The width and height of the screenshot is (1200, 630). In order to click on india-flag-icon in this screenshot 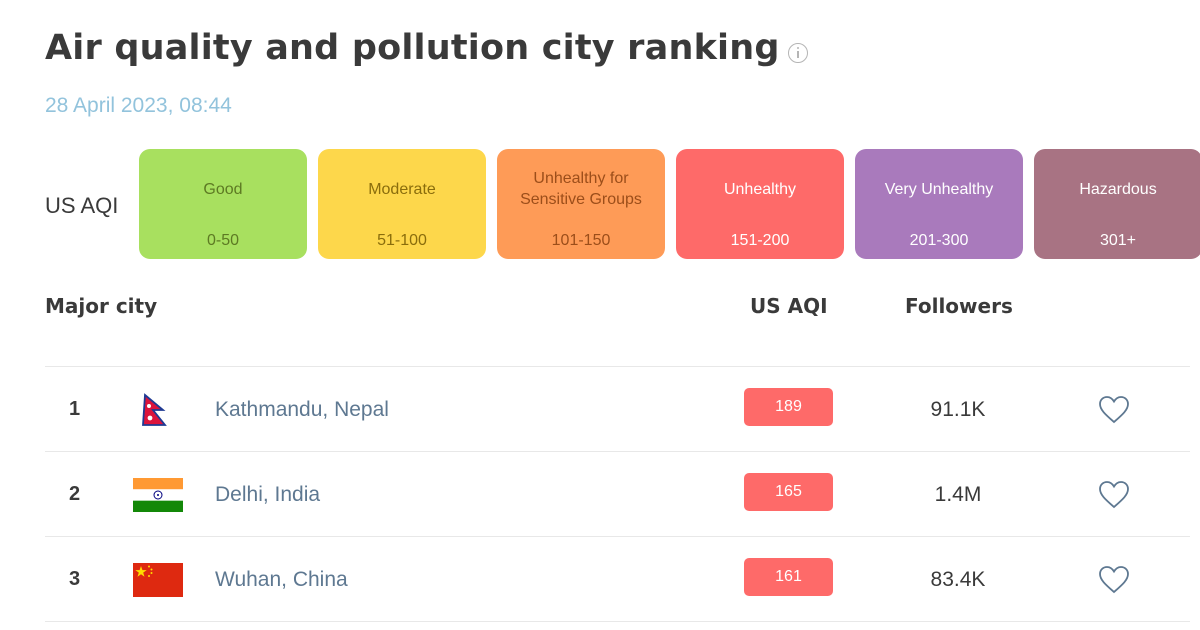, I will do `click(158, 495)`.